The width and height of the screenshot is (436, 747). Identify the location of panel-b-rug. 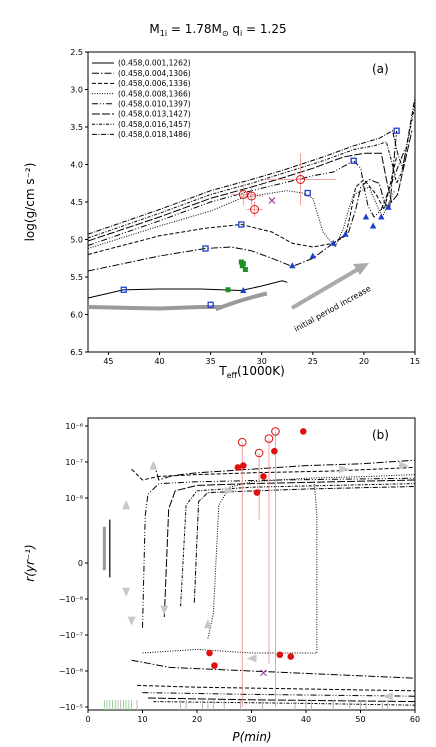
(246, 705).